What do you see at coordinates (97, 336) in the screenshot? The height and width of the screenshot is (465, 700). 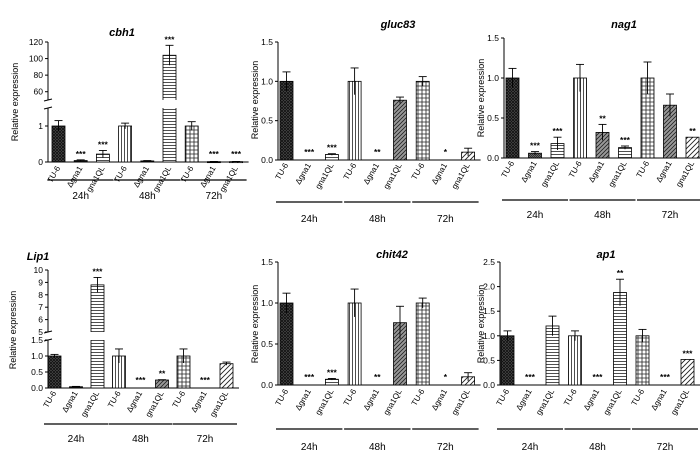 I see `bar-break-gap` at bounding box center [97, 336].